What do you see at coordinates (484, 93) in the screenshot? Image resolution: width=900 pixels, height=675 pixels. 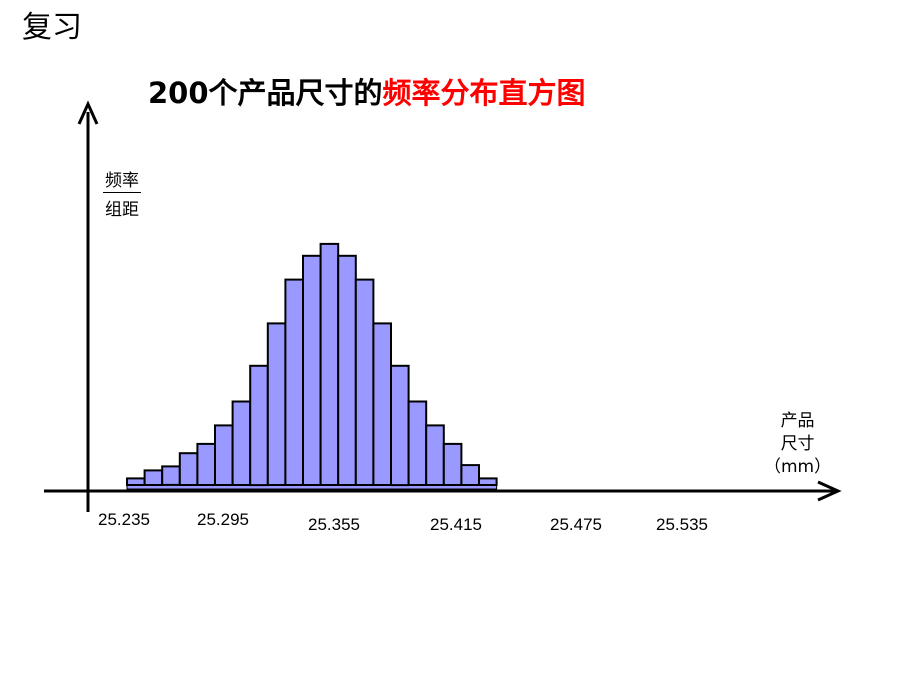 I see `chart-title-accent: 频率分布直方图` at bounding box center [484, 93].